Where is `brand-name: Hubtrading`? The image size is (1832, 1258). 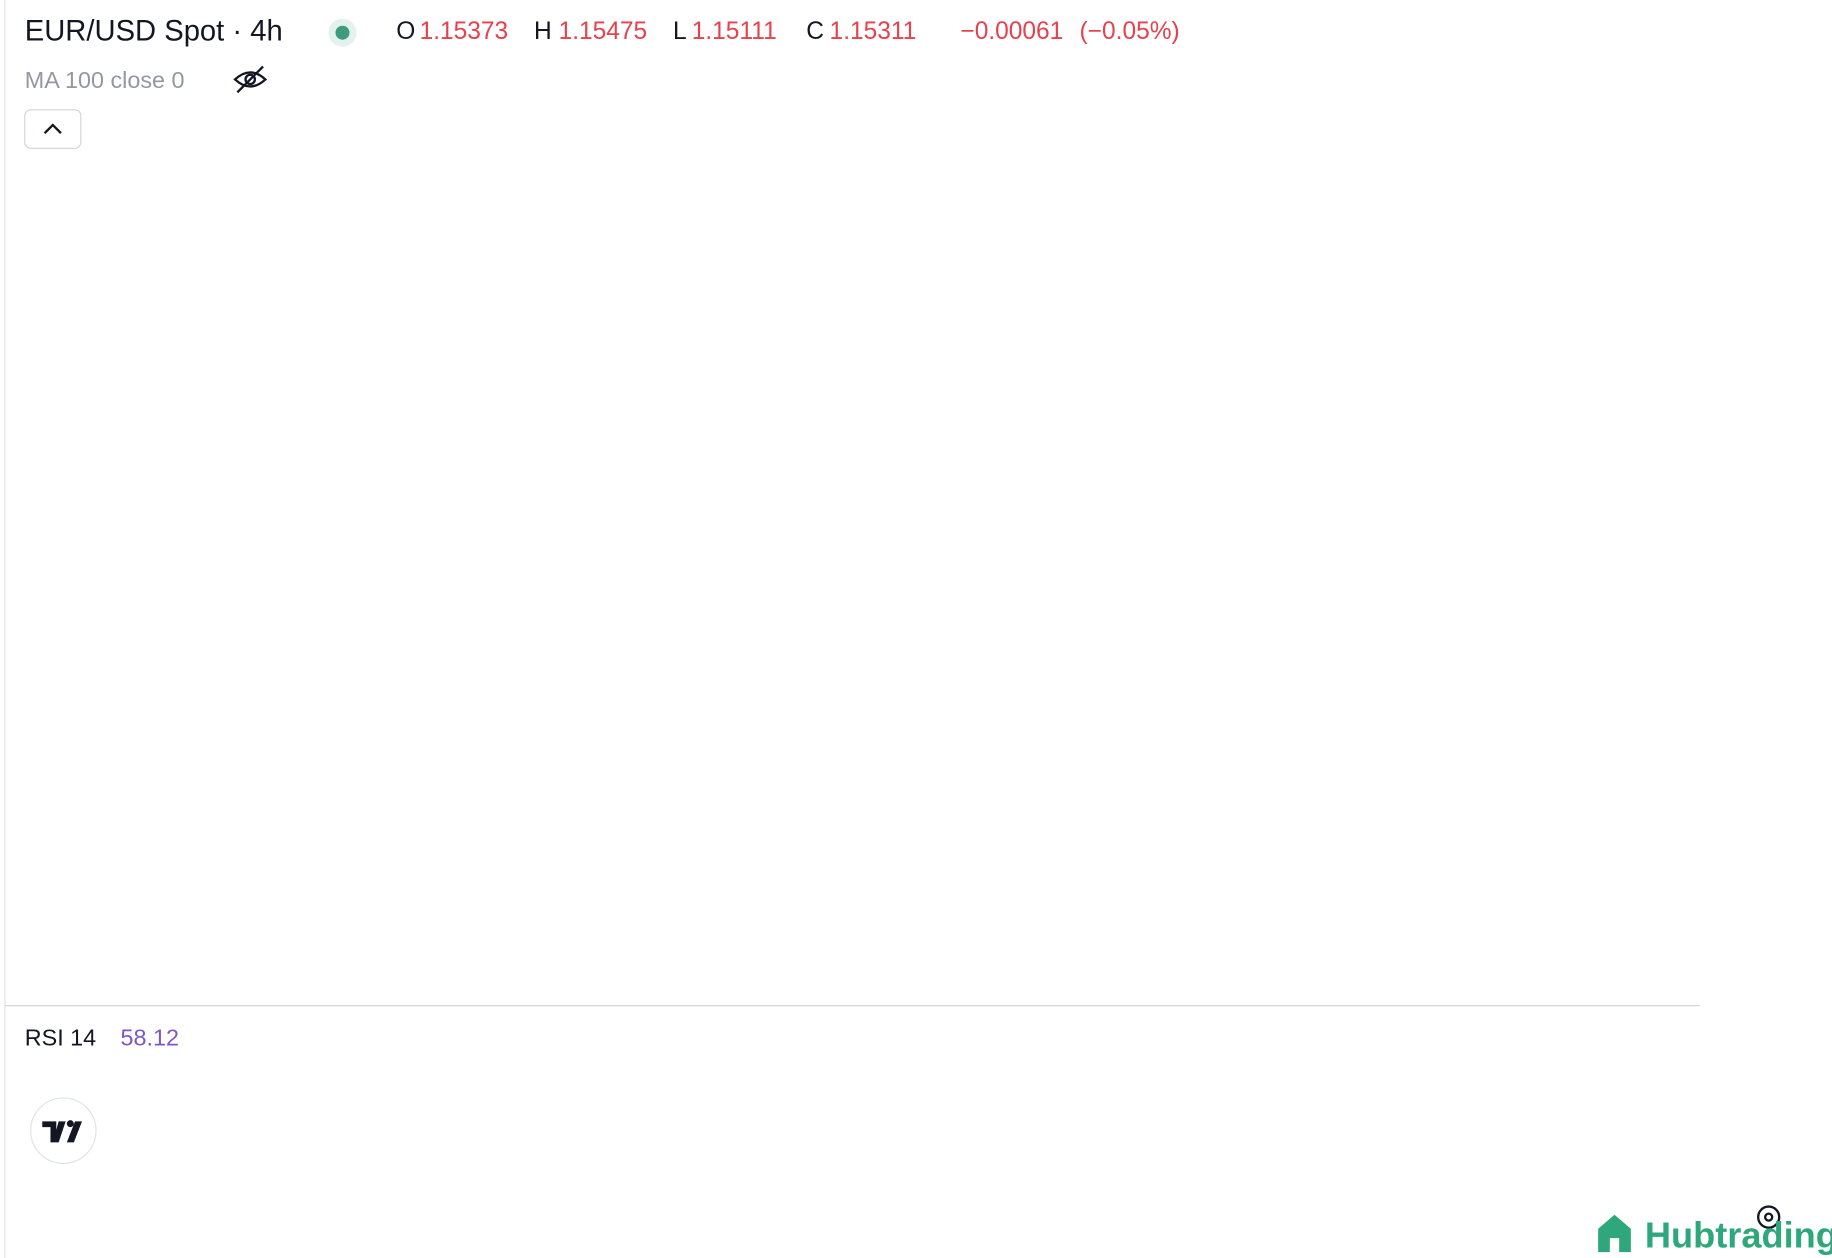 brand-name: Hubtrading is located at coordinates (1738, 1235).